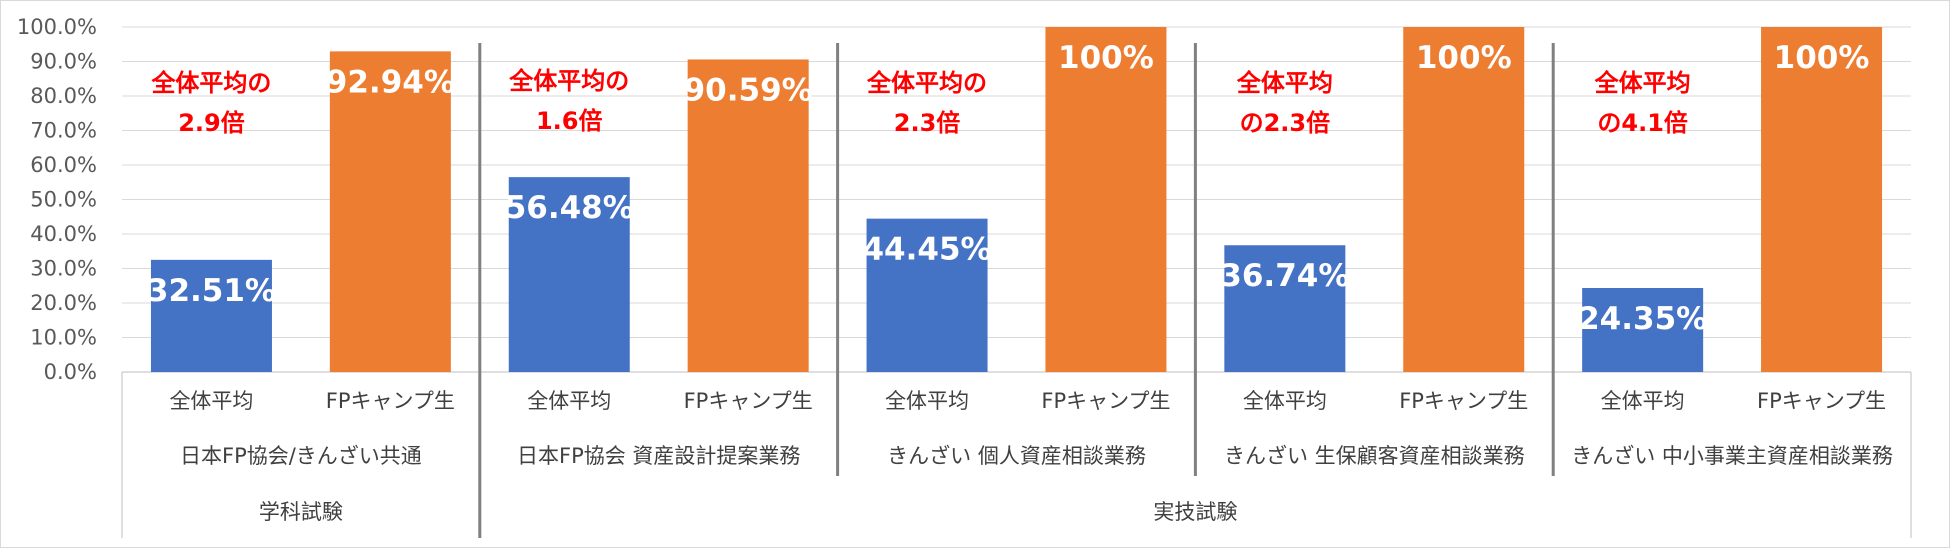 This screenshot has width=1950, height=549. Describe the element at coordinates (1016, 456) in the screenshot. I see `subgroup-label: きんざい 個人資産相談業務` at that location.